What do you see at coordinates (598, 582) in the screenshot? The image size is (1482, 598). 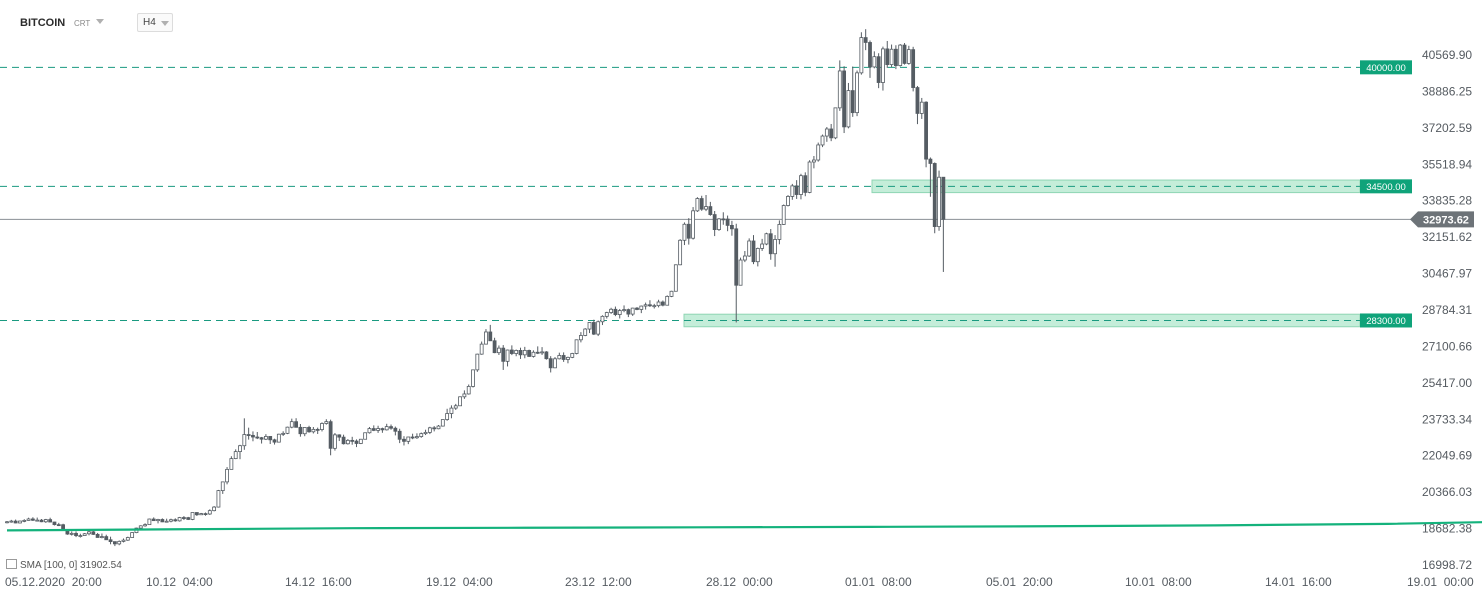 I see `x-tick-label: 23.12 12:00` at bounding box center [598, 582].